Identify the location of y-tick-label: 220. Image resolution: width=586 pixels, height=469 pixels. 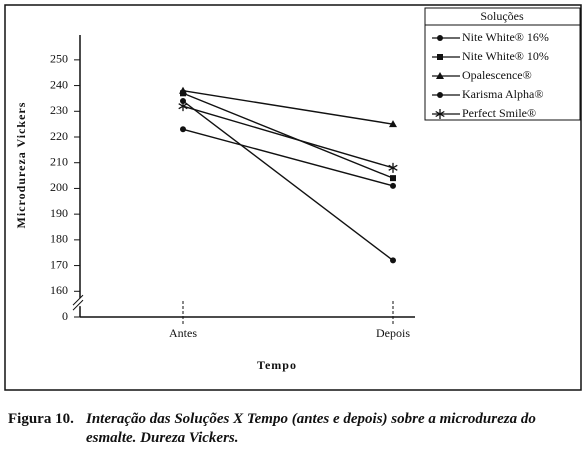
(59, 136).